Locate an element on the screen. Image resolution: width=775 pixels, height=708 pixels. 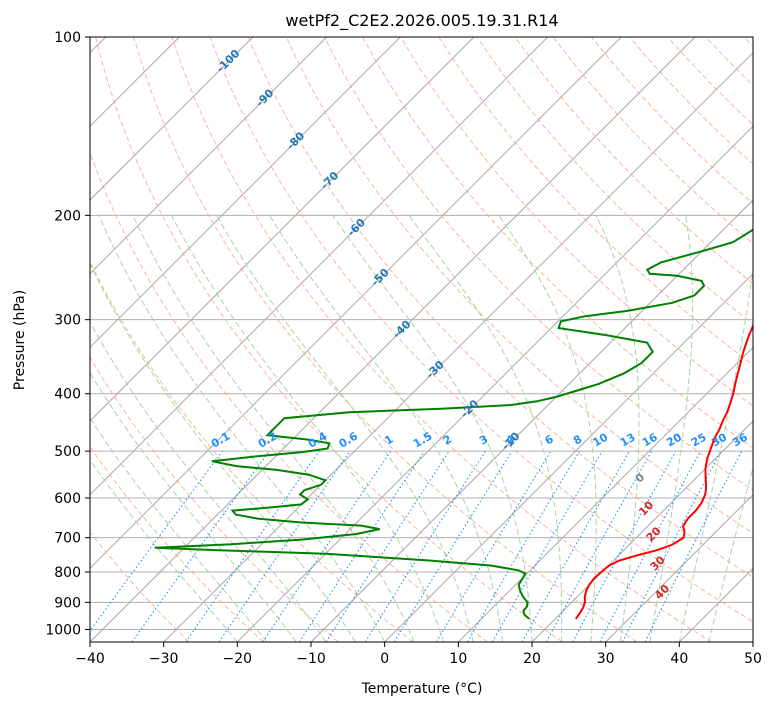
x-tick-label: 30 is located at coordinates (606, 659).